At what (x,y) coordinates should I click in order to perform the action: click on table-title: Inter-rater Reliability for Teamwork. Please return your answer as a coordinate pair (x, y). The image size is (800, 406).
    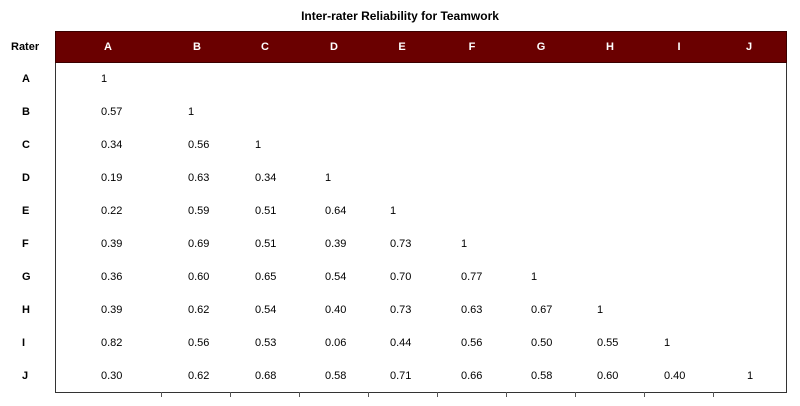
    Looking at the image, I should click on (400, 16).